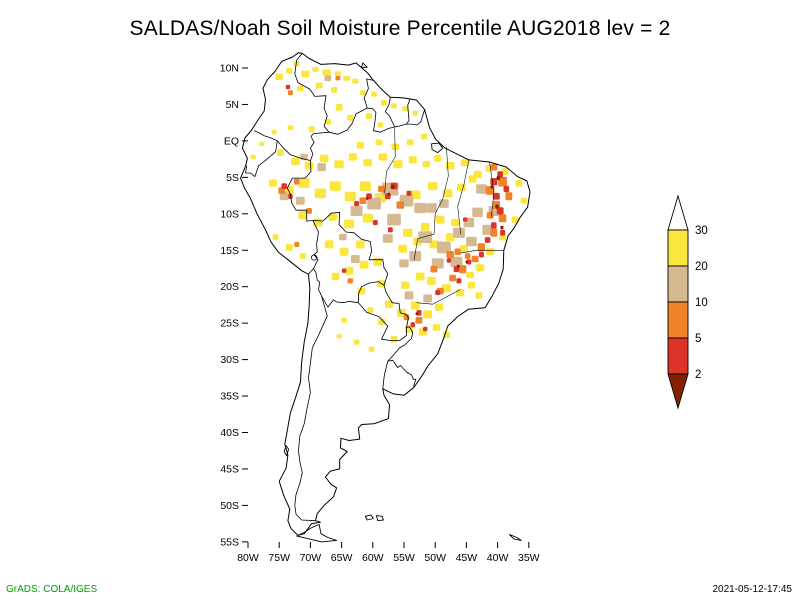 Image resolution: width=800 pixels, height=600 pixels. Describe the element at coordinates (248, 558) in the screenshot. I see `lon-tick-label: 80W` at that location.